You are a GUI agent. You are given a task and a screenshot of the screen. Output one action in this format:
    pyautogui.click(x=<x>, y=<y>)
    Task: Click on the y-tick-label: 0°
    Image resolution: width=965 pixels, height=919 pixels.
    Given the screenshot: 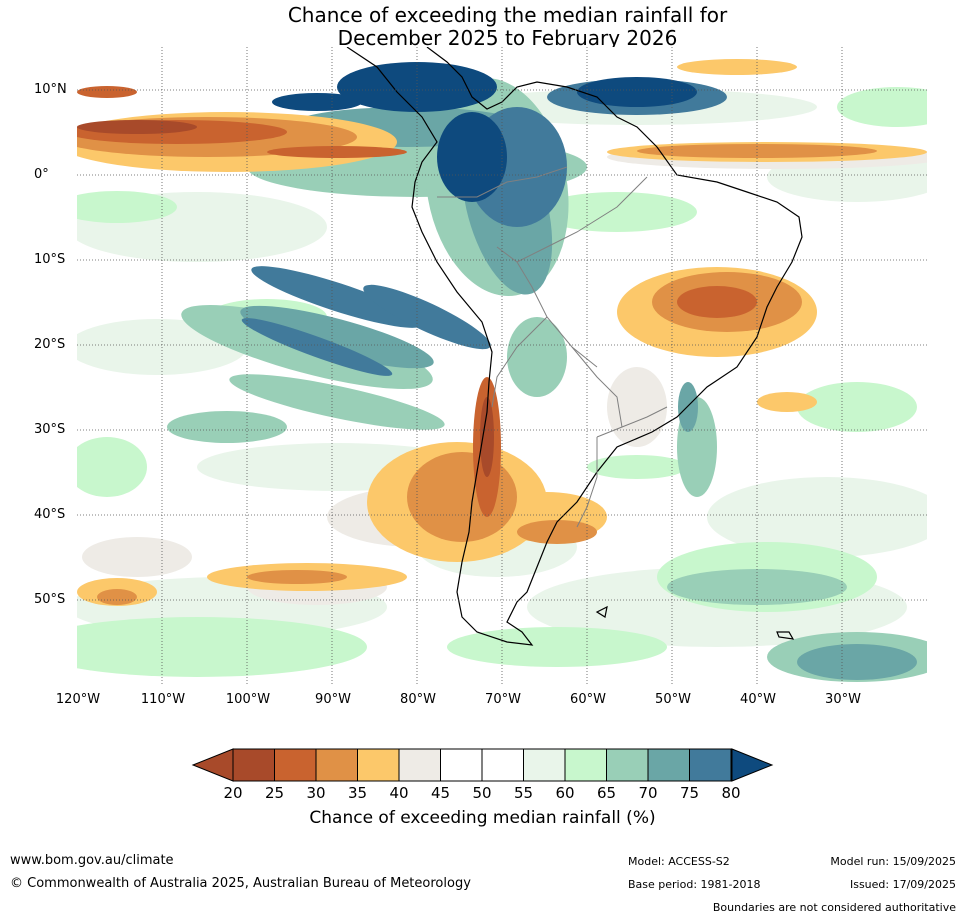 What is the action you would take?
    pyautogui.click(x=41, y=174)
    